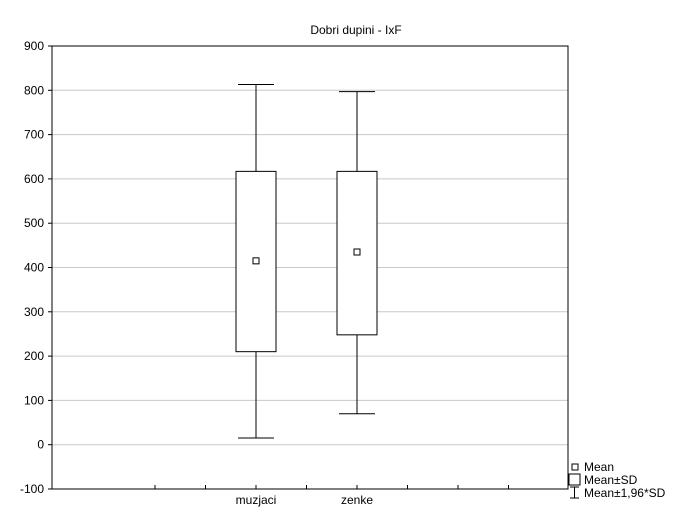 This screenshot has width=679, height=512. Describe the element at coordinates (574, 479) in the screenshot. I see `legend-sd-symbol` at that location.